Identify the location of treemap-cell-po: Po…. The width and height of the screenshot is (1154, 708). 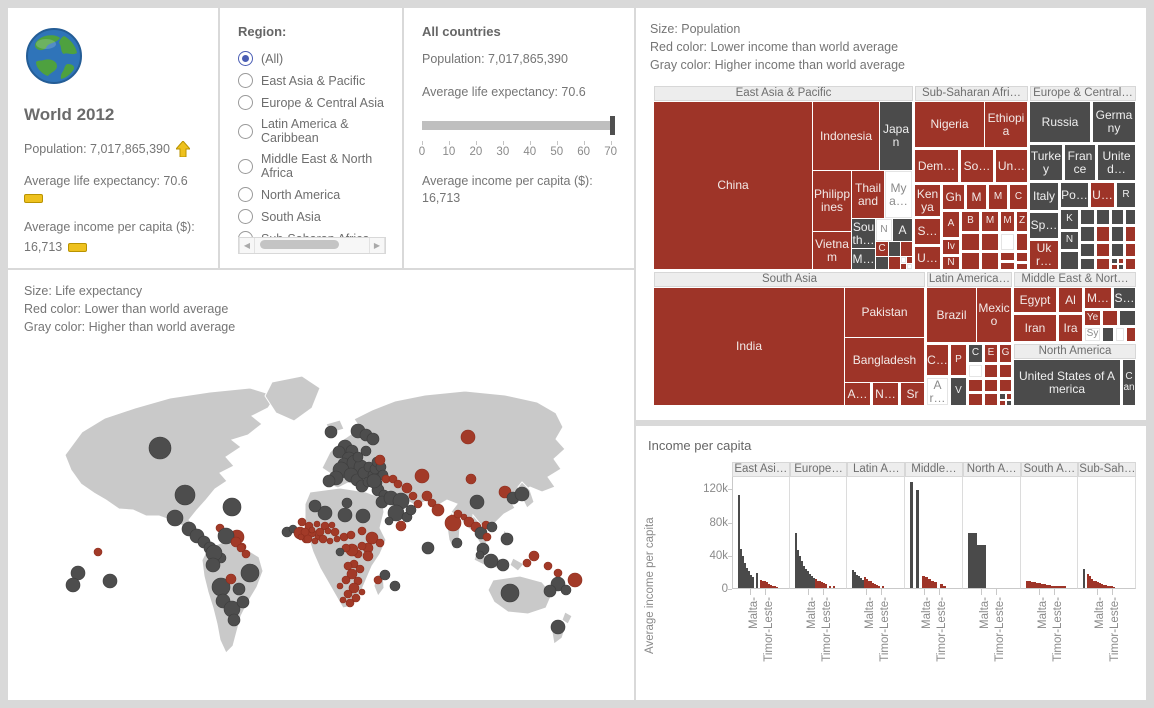
(1074, 195).